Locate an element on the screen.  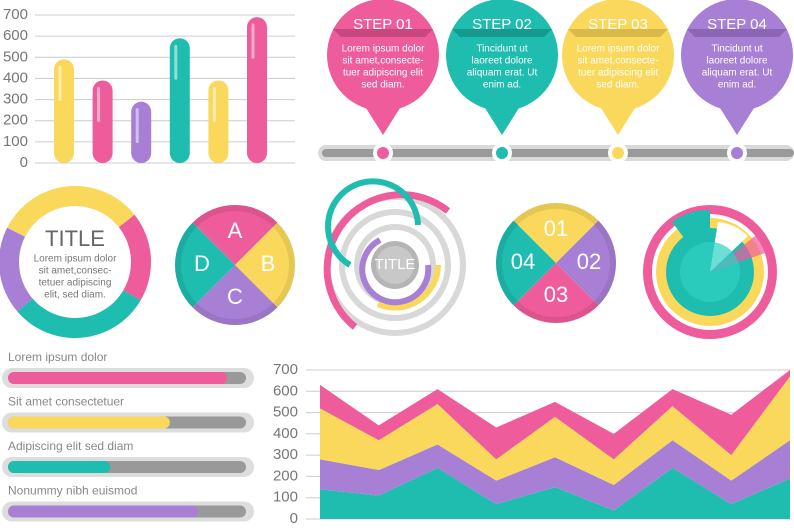
rings-title: TITLE is located at coordinates (395, 264).